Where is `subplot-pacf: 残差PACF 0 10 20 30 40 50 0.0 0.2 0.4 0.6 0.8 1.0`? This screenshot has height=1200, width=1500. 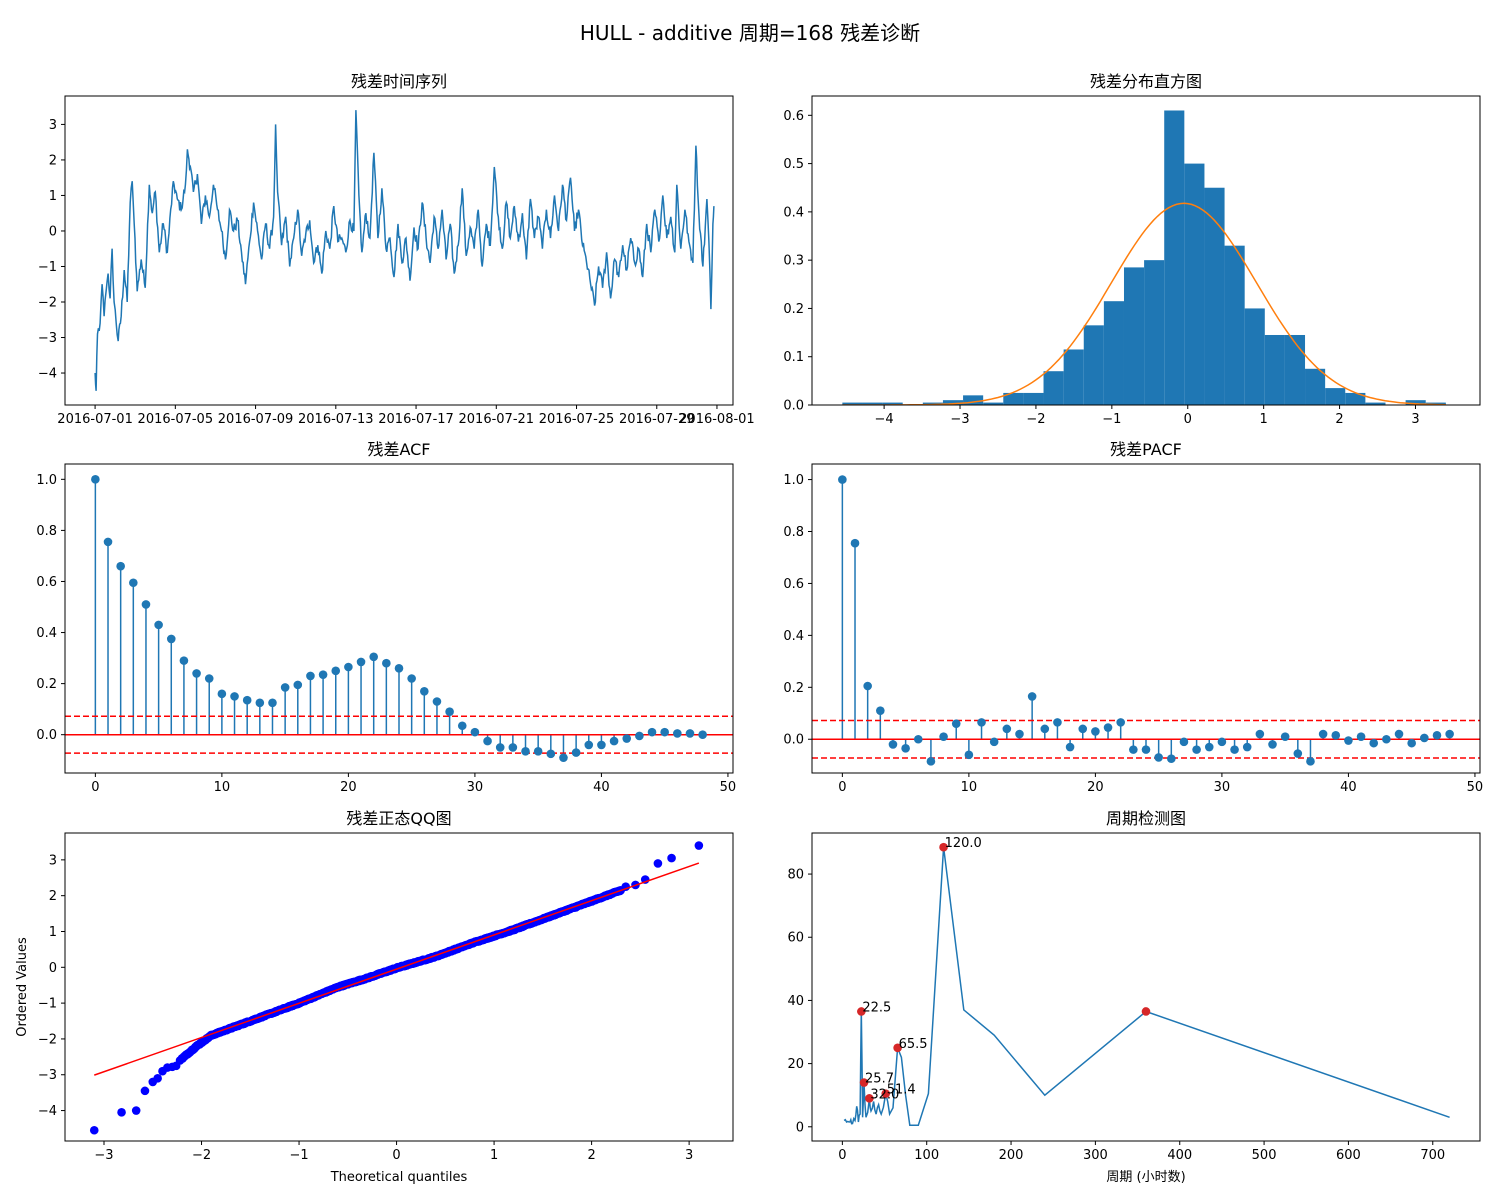 subplot-pacf: 残差PACF 0 10 20 30 40 50 0.0 0.2 0.4 0.6 0.8 1.0 is located at coordinates (1133, 617).